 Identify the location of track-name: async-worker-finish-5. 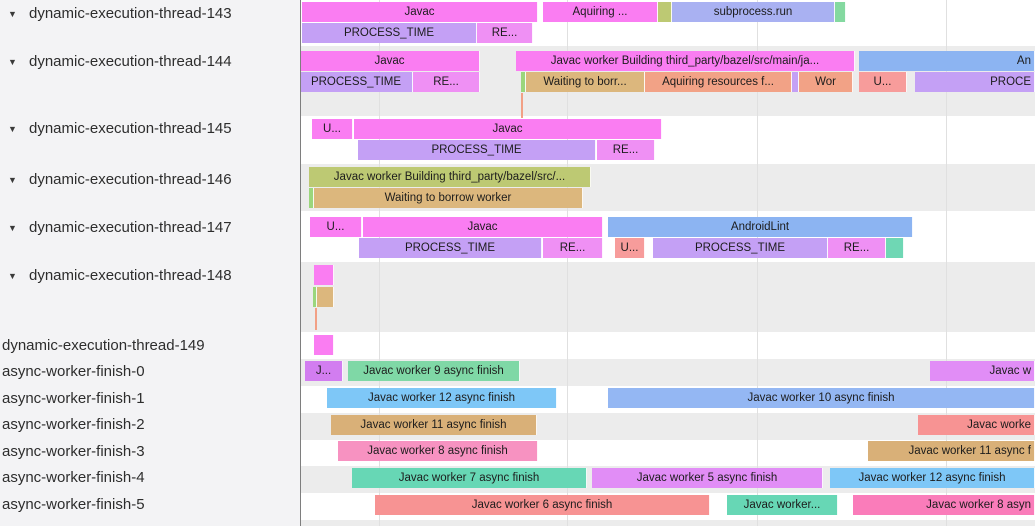
(73, 504).